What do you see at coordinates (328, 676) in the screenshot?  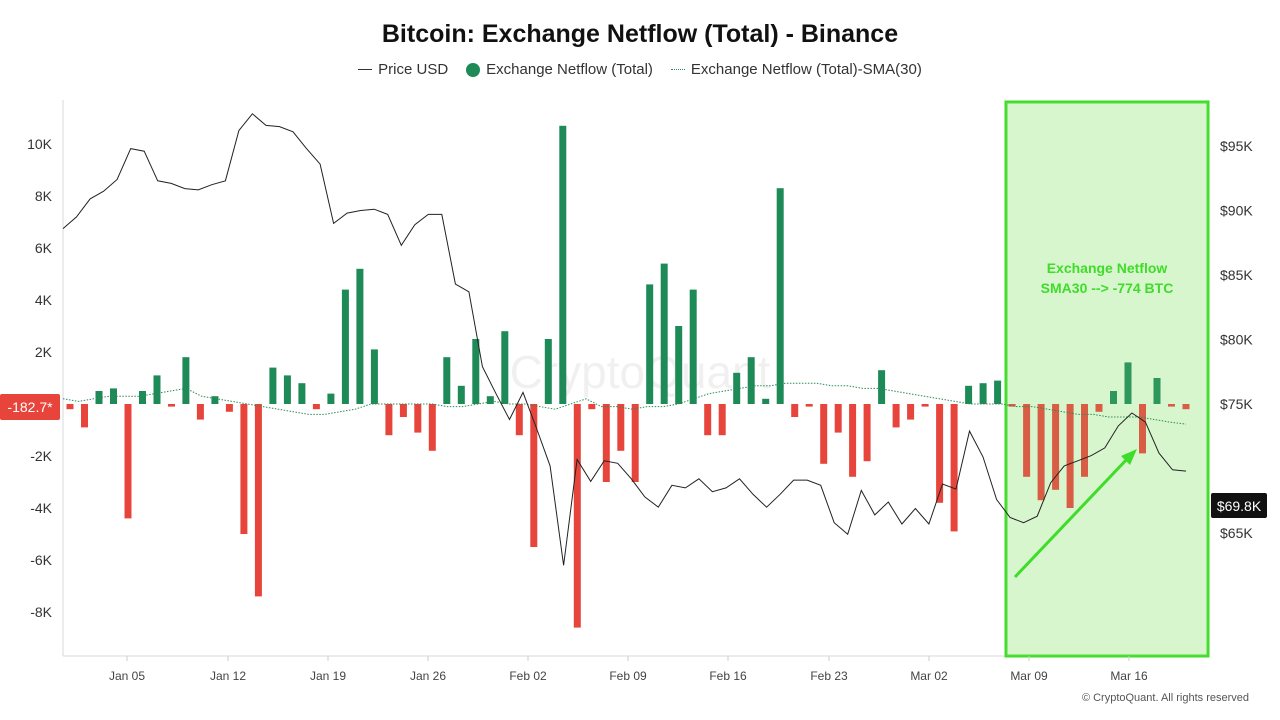 I see `x-tick-label: Jan 19` at bounding box center [328, 676].